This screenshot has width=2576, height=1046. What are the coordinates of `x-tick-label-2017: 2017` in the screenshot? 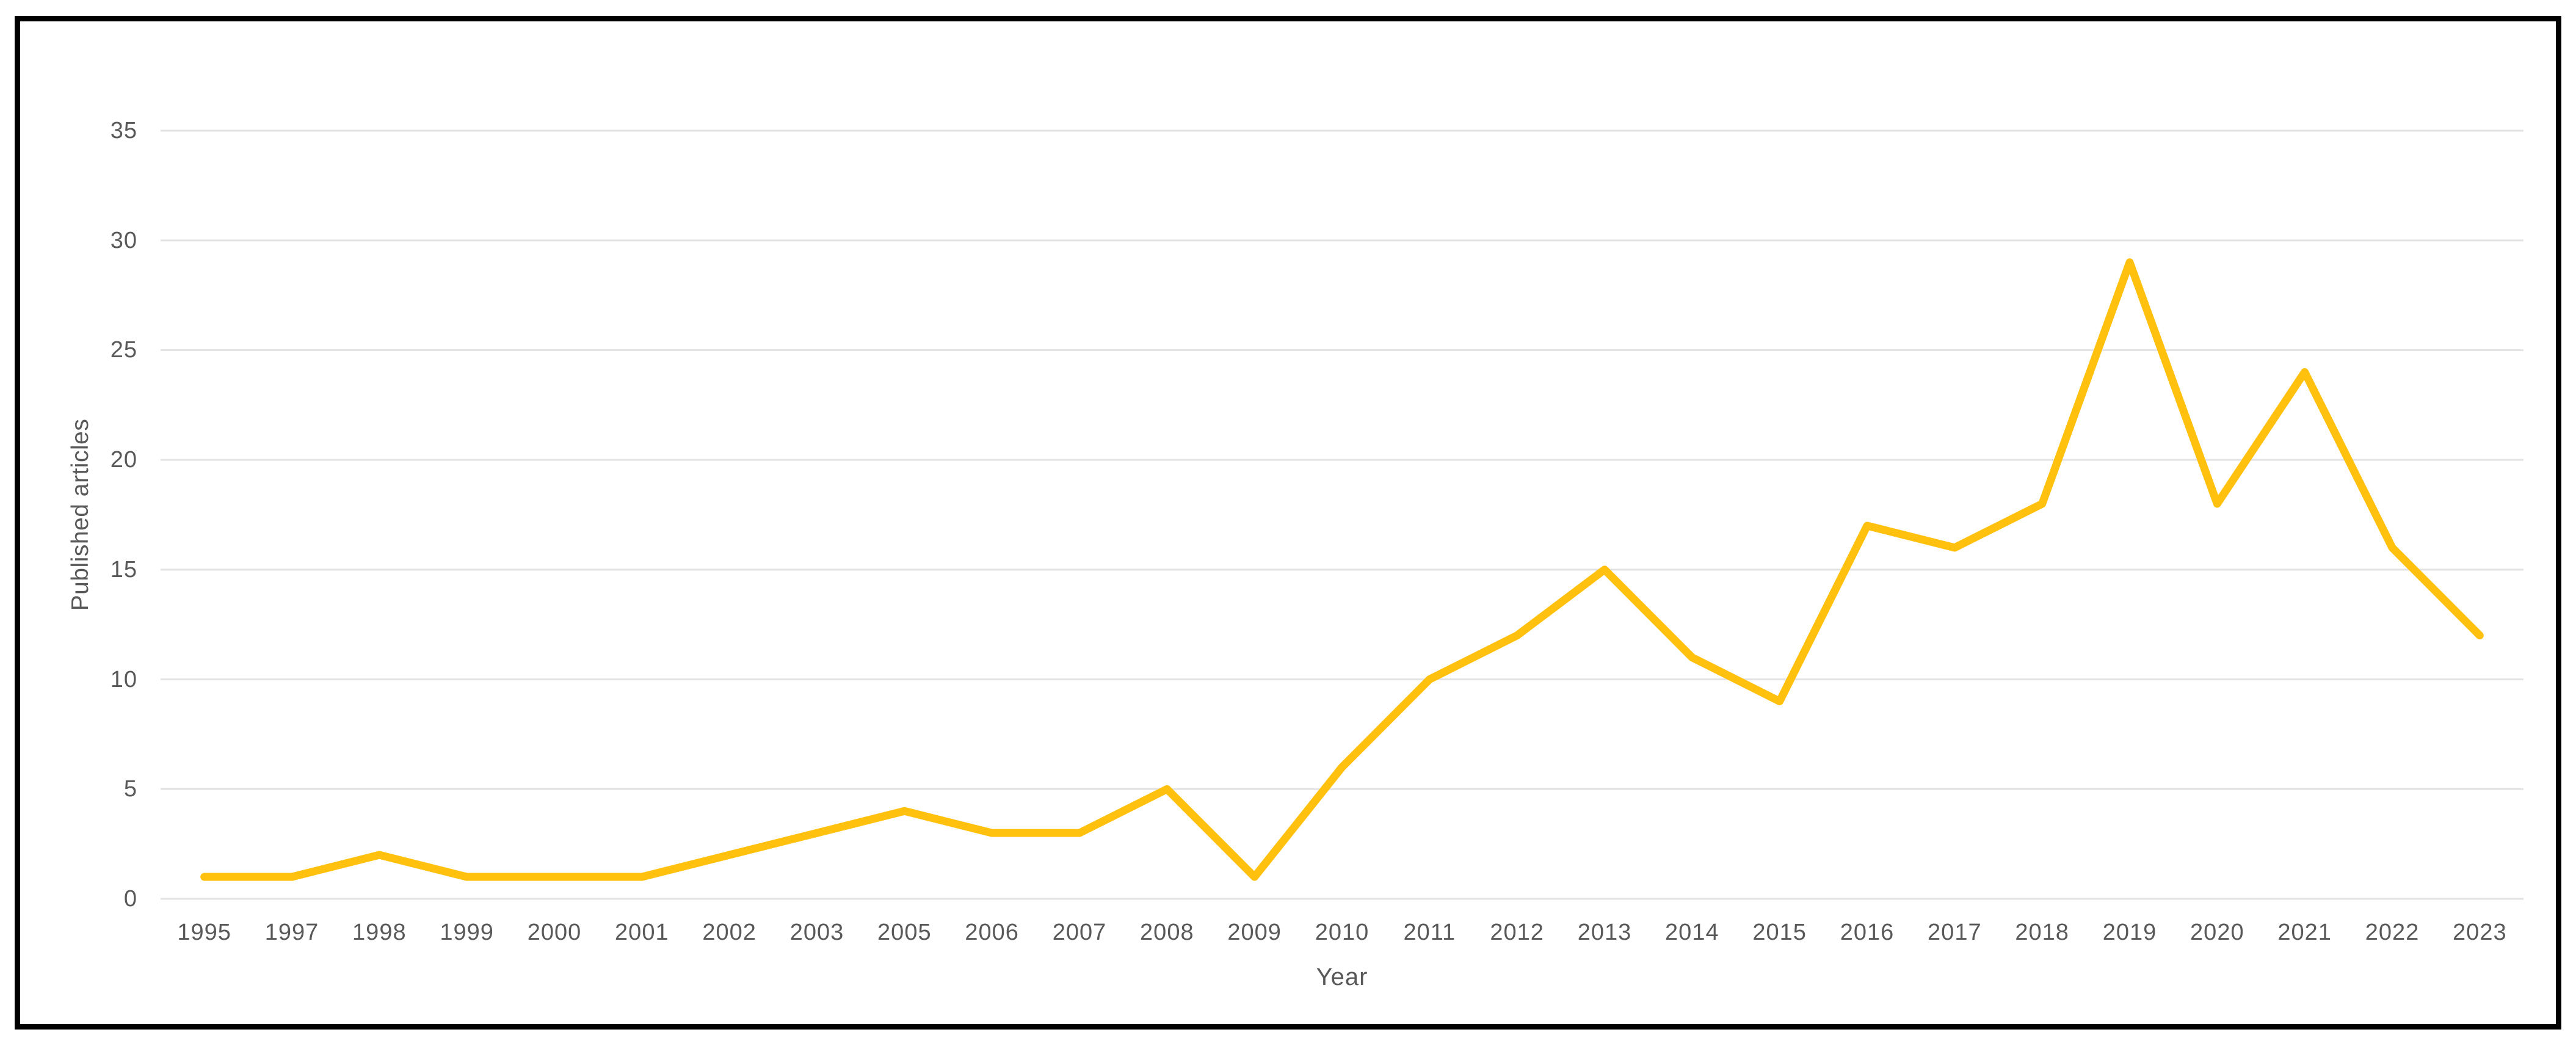 It's located at (1955, 932).